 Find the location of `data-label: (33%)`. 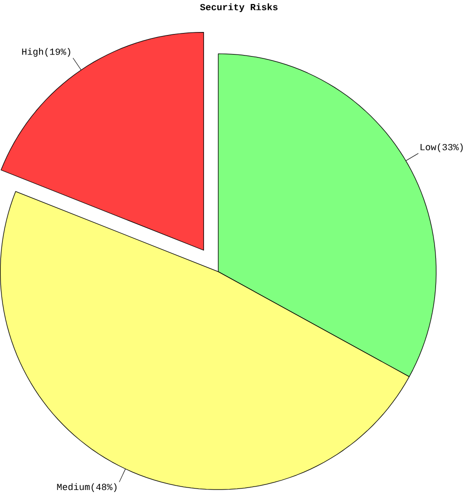

data-label: (33%) is located at coordinates (450, 147).